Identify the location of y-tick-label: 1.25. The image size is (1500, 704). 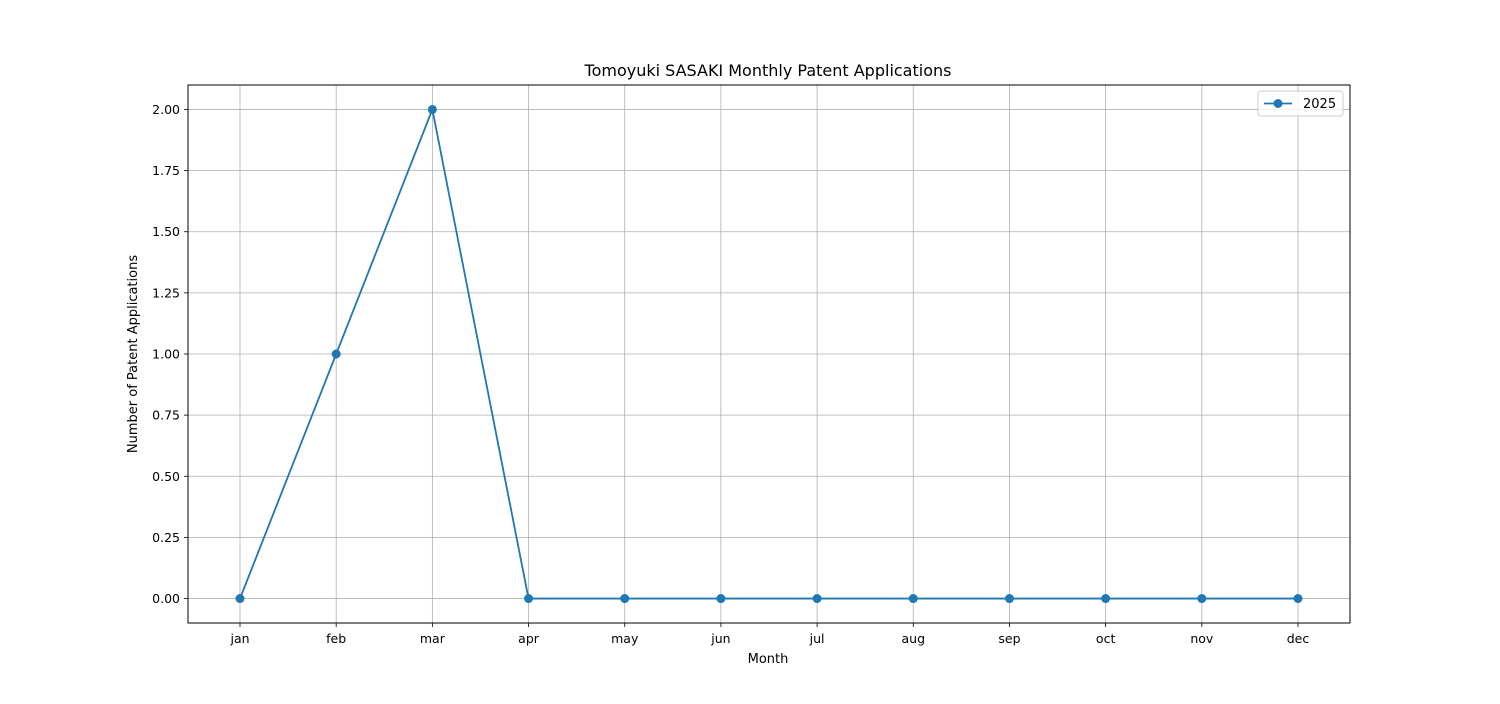
(166, 292).